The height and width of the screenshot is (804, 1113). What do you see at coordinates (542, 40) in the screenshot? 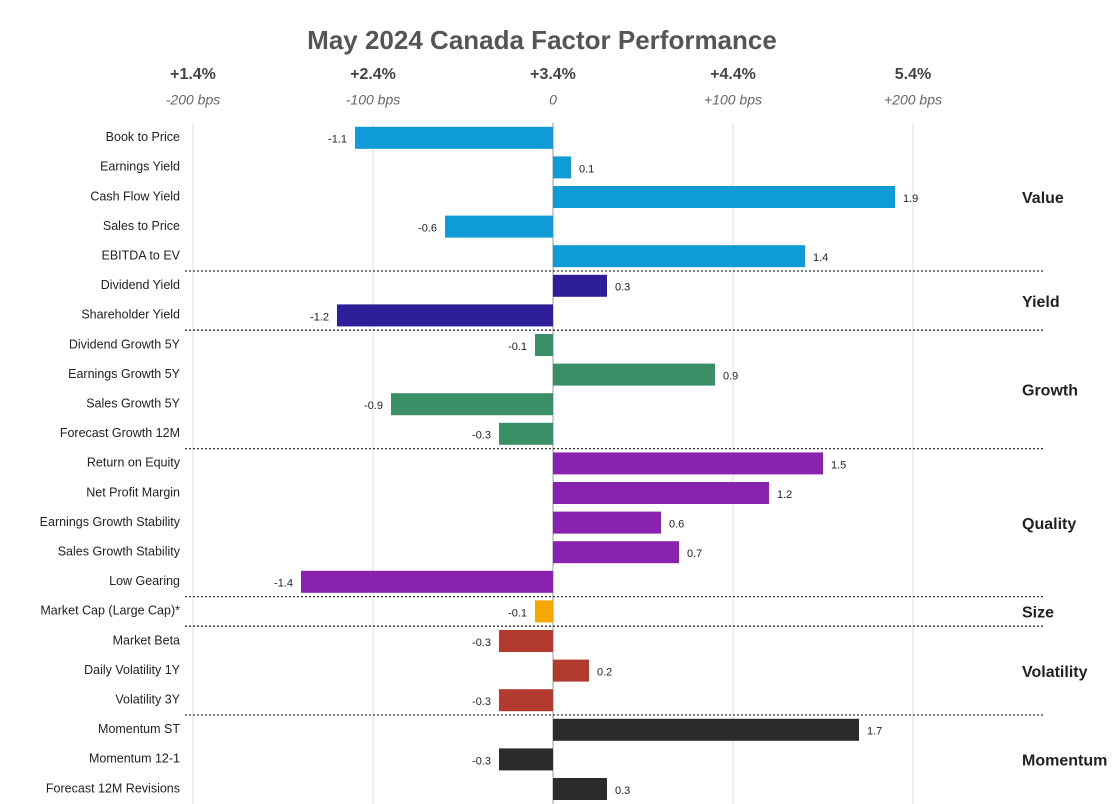
I see `chart-title: May 2024 Canada Factor Performance` at bounding box center [542, 40].